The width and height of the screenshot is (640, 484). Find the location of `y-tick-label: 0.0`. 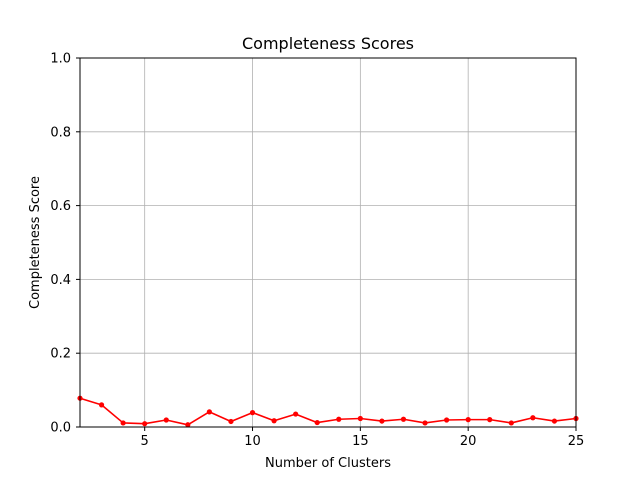

y-tick-label: 0.0 is located at coordinates (60, 428).